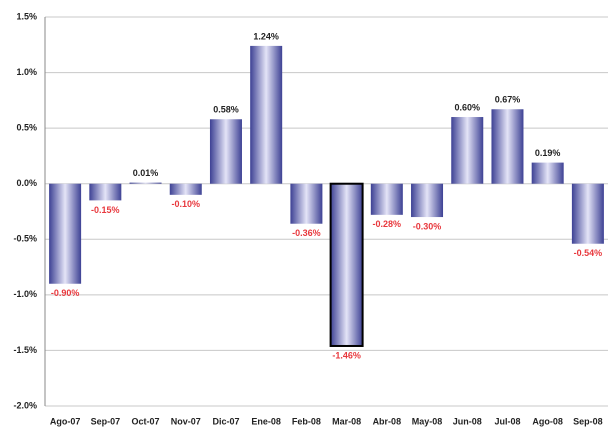  Describe the element at coordinates (548, 153) in the screenshot. I see `data-label: 0.19%` at that location.